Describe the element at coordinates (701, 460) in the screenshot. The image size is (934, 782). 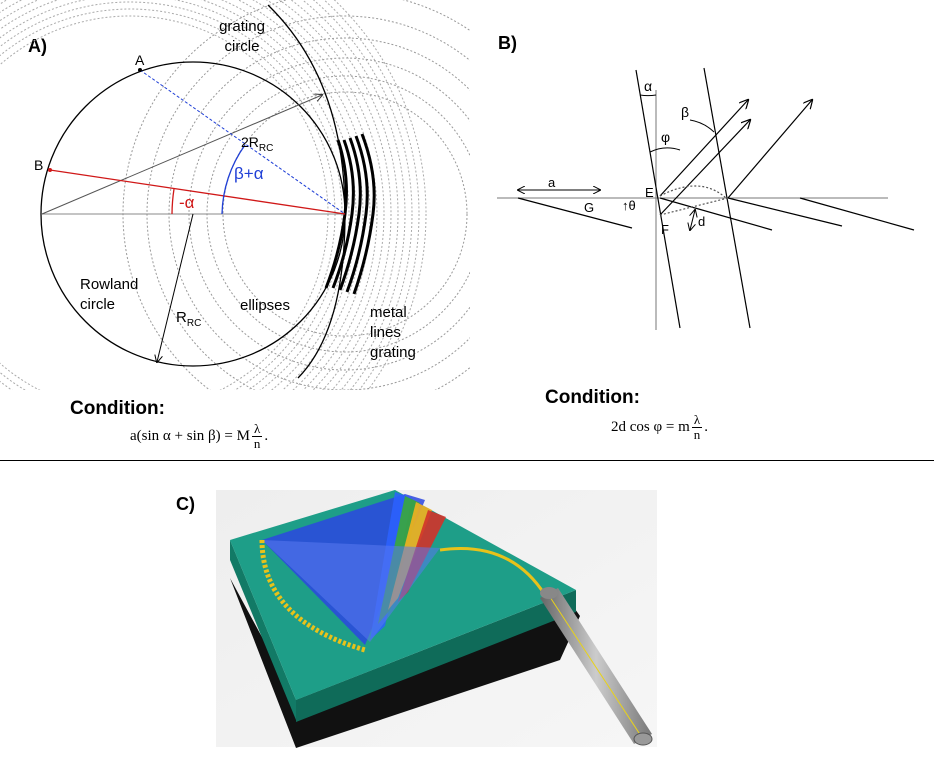
I see `divider-right` at that location.